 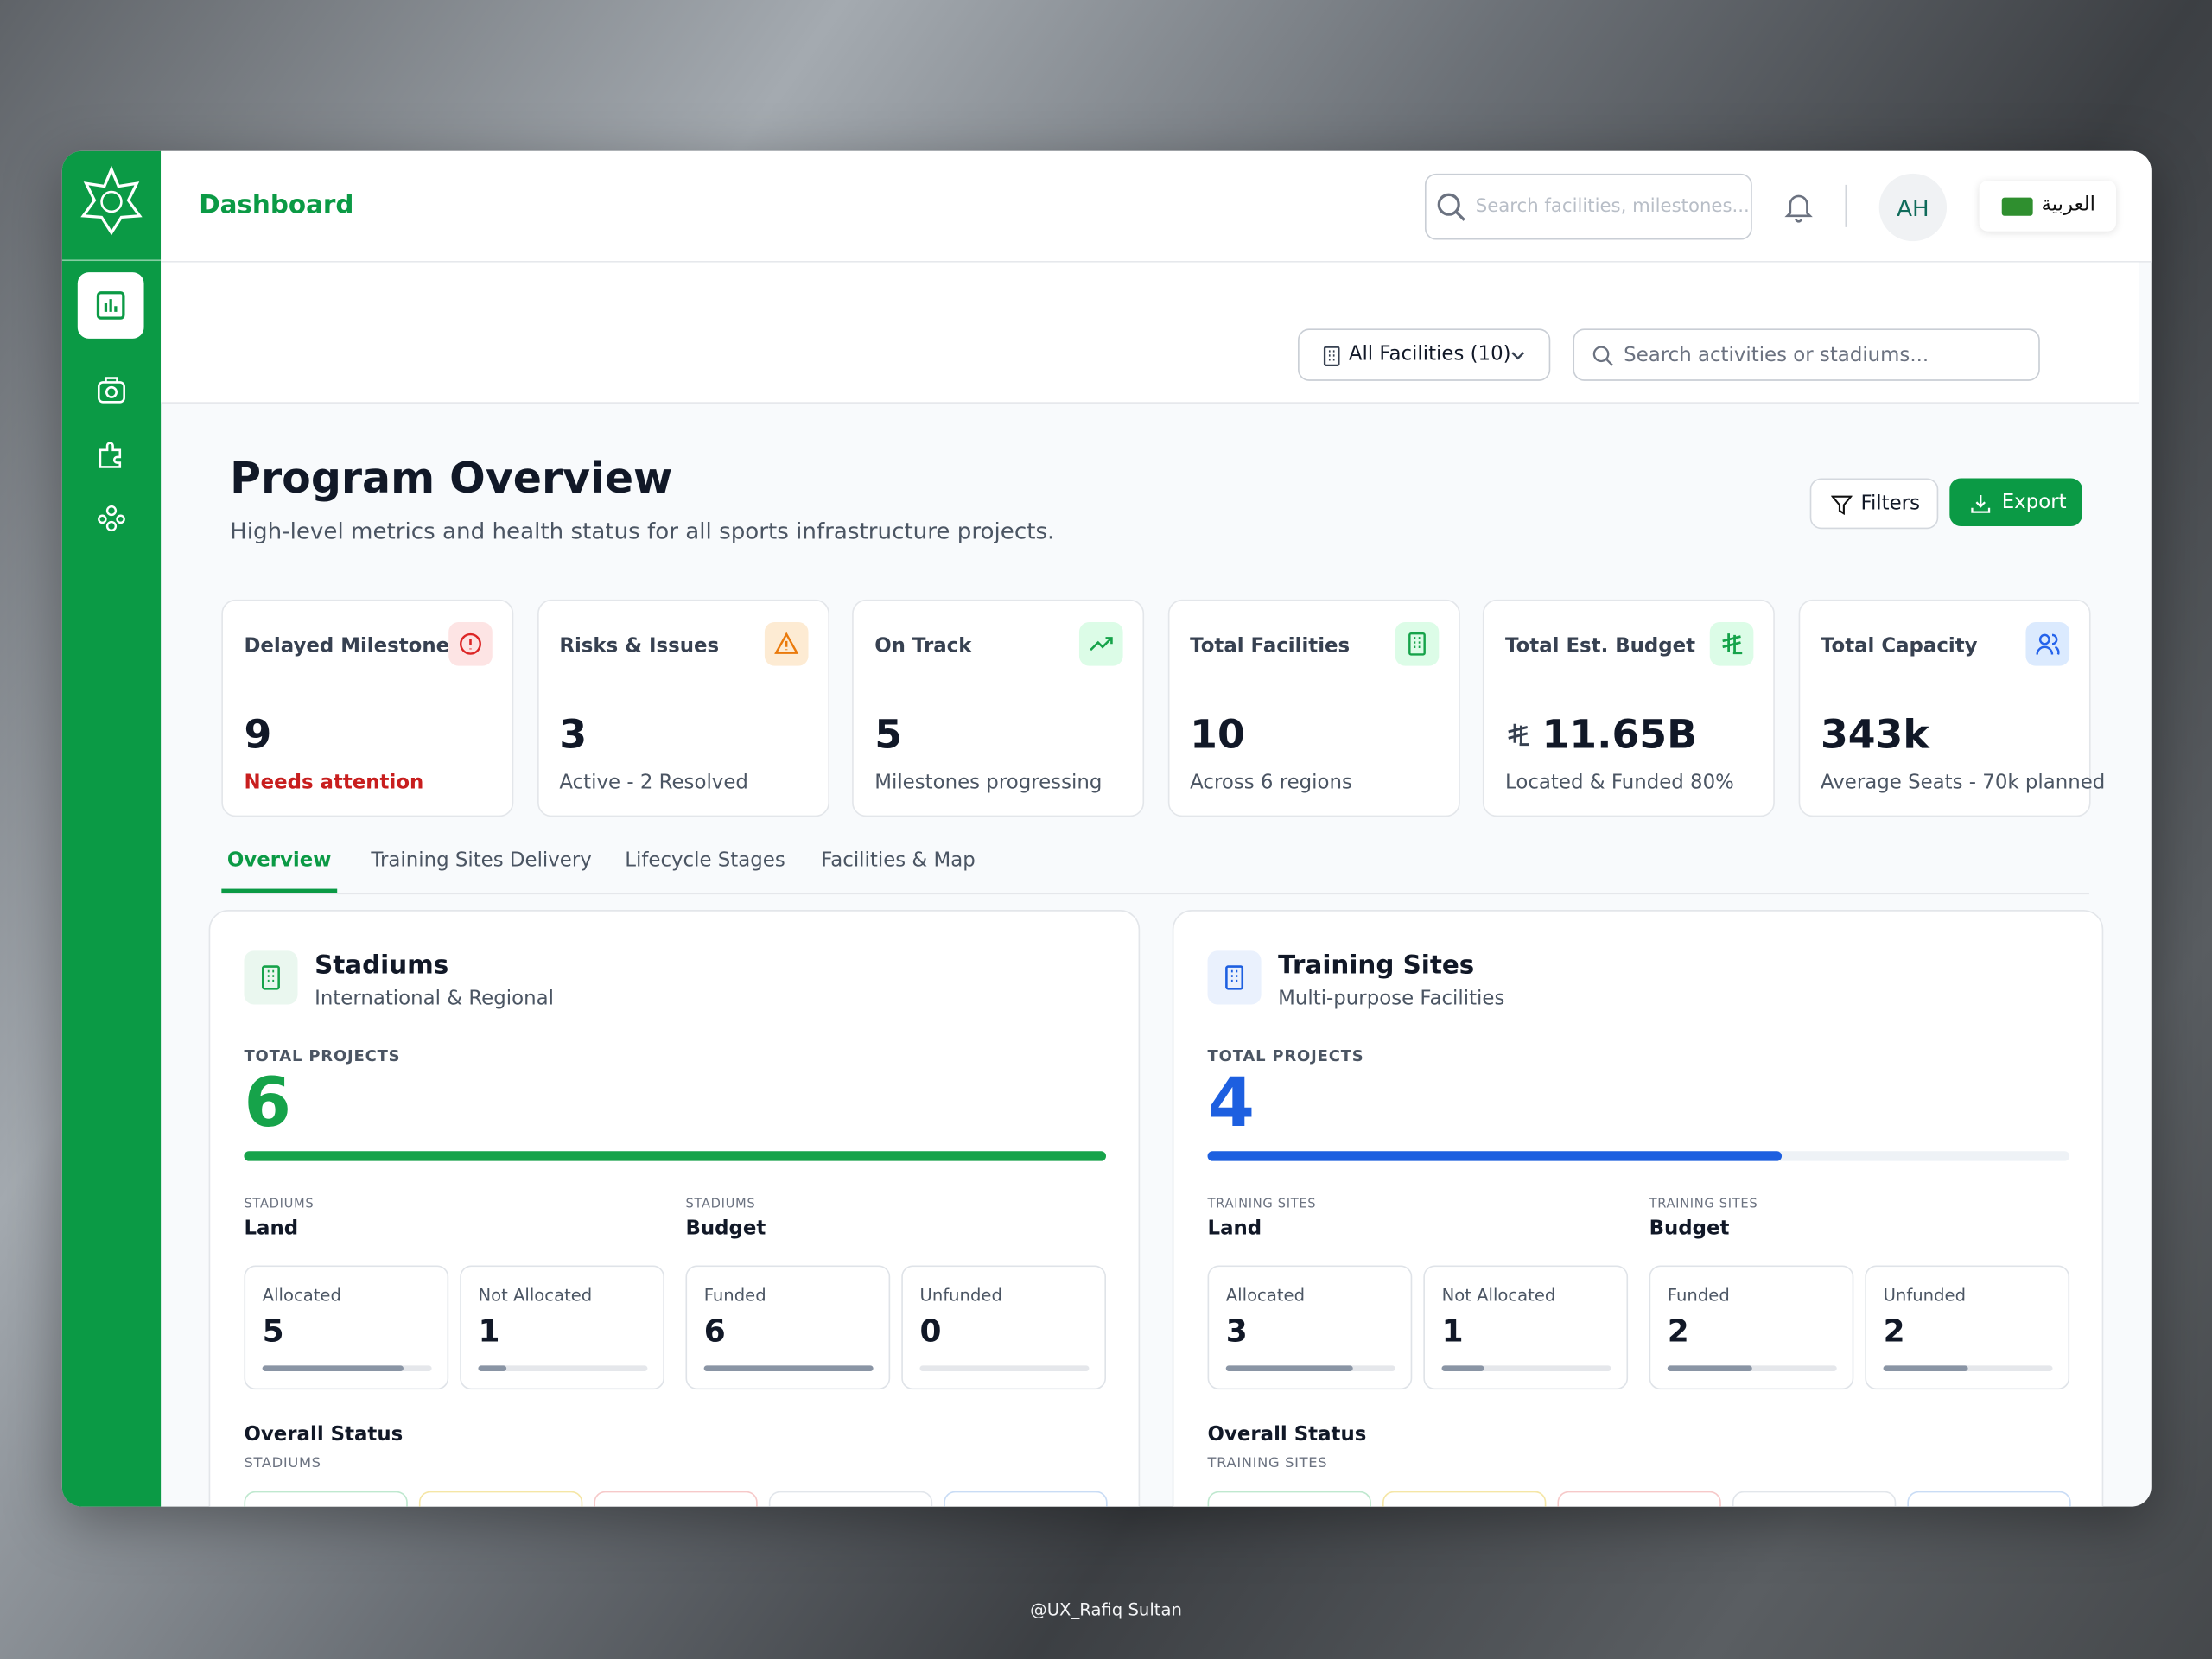 I want to click on kpi-label: Total Capacity, so click(x=1899, y=646).